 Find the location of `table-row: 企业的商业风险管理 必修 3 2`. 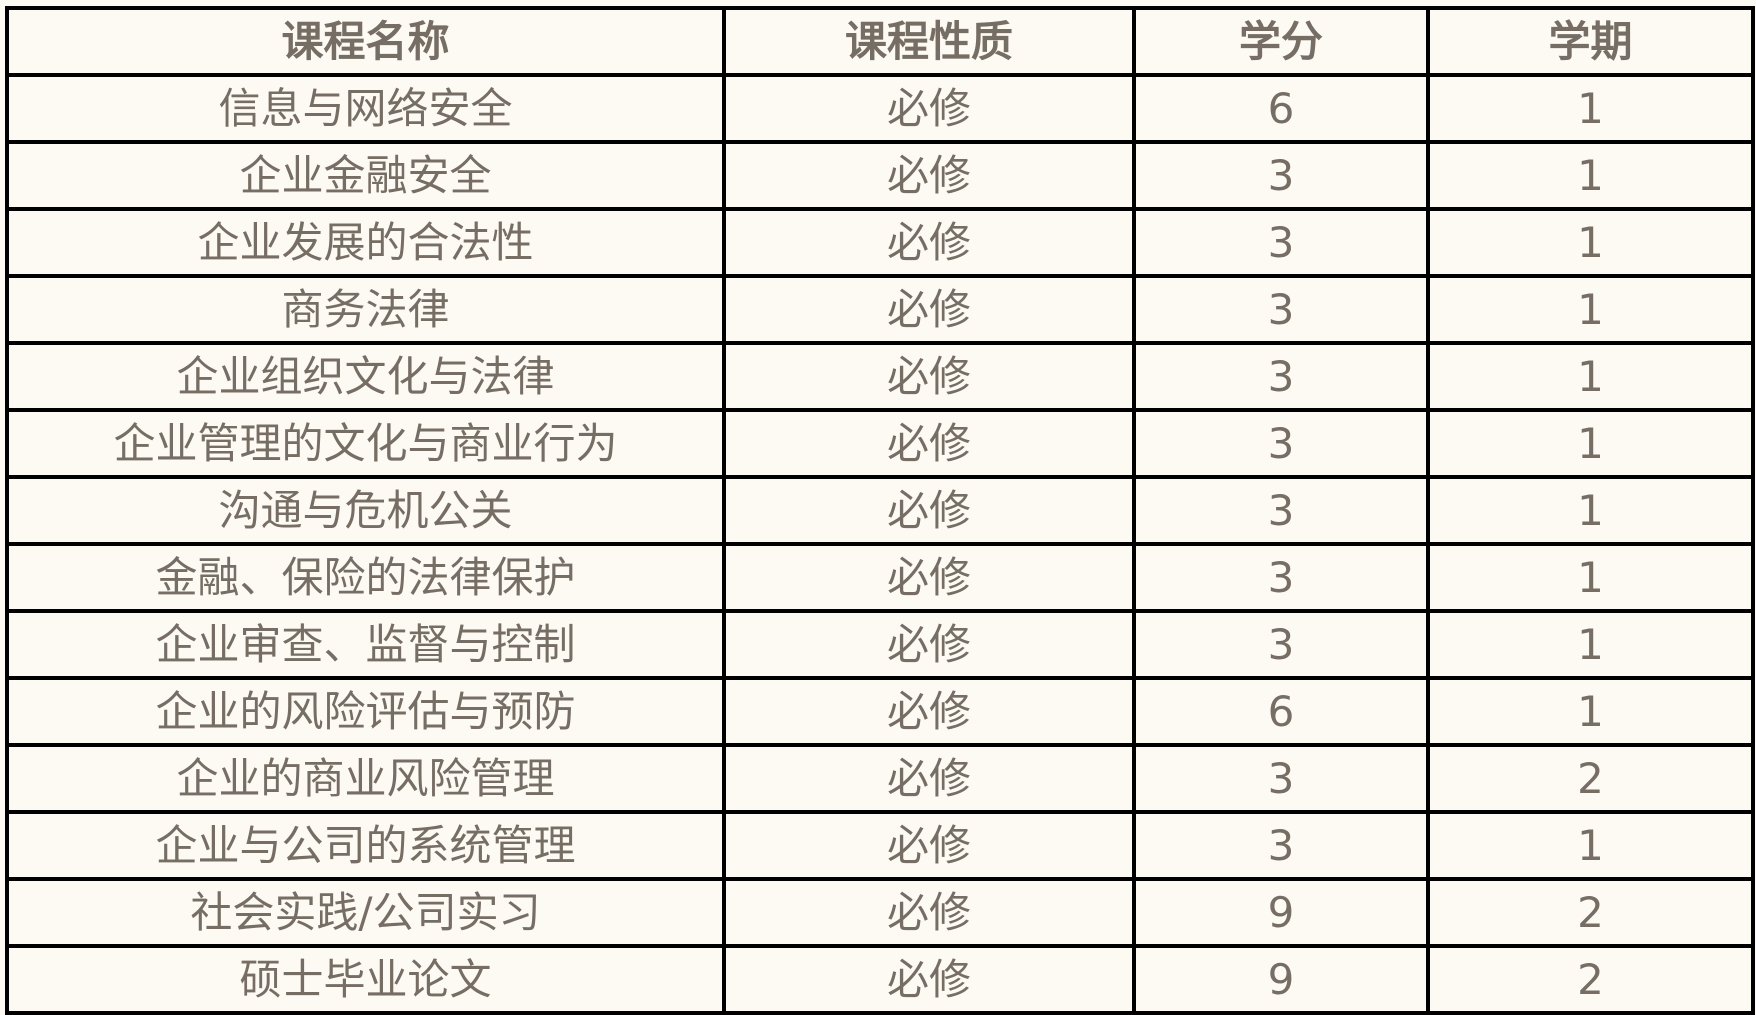

table-row: 企业的商业风险管理 必修 3 2 is located at coordinates (880, 778).